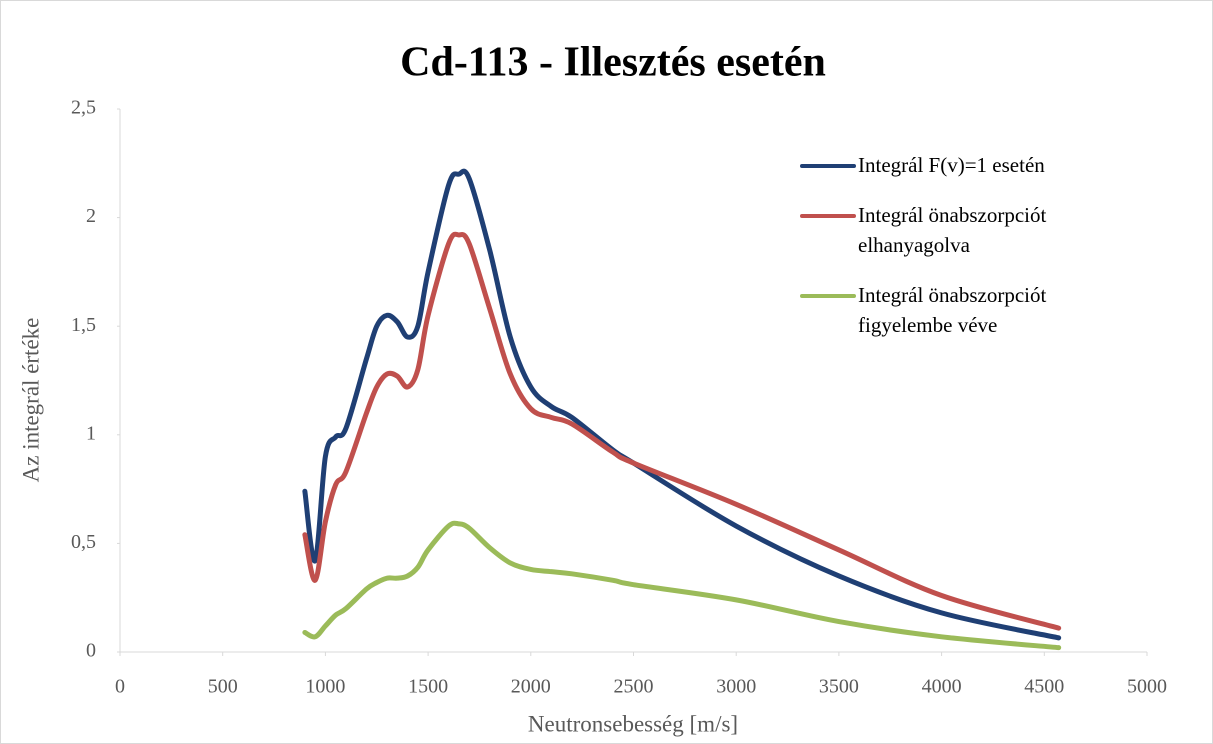 This screenshot has width=1213, height=744. I want to click on x-tick-label: 1000, so click(325, 687).